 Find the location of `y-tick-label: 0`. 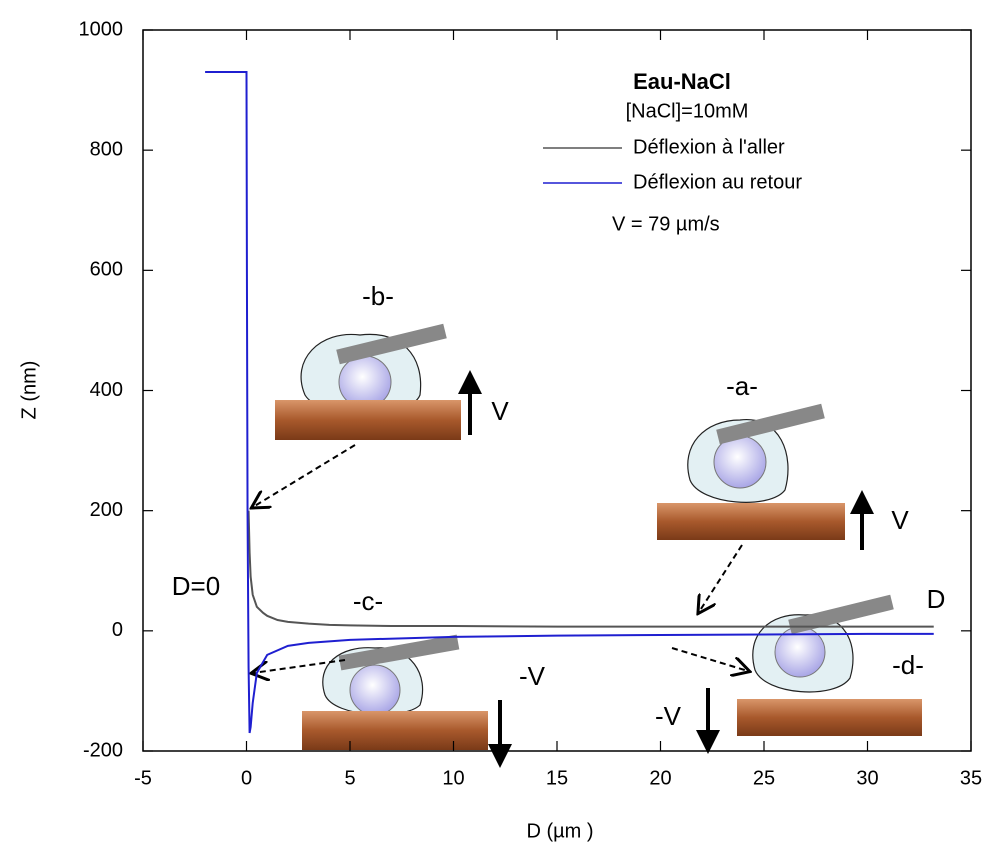

y-tick-label: 0 is located at coordinates (117, 630).